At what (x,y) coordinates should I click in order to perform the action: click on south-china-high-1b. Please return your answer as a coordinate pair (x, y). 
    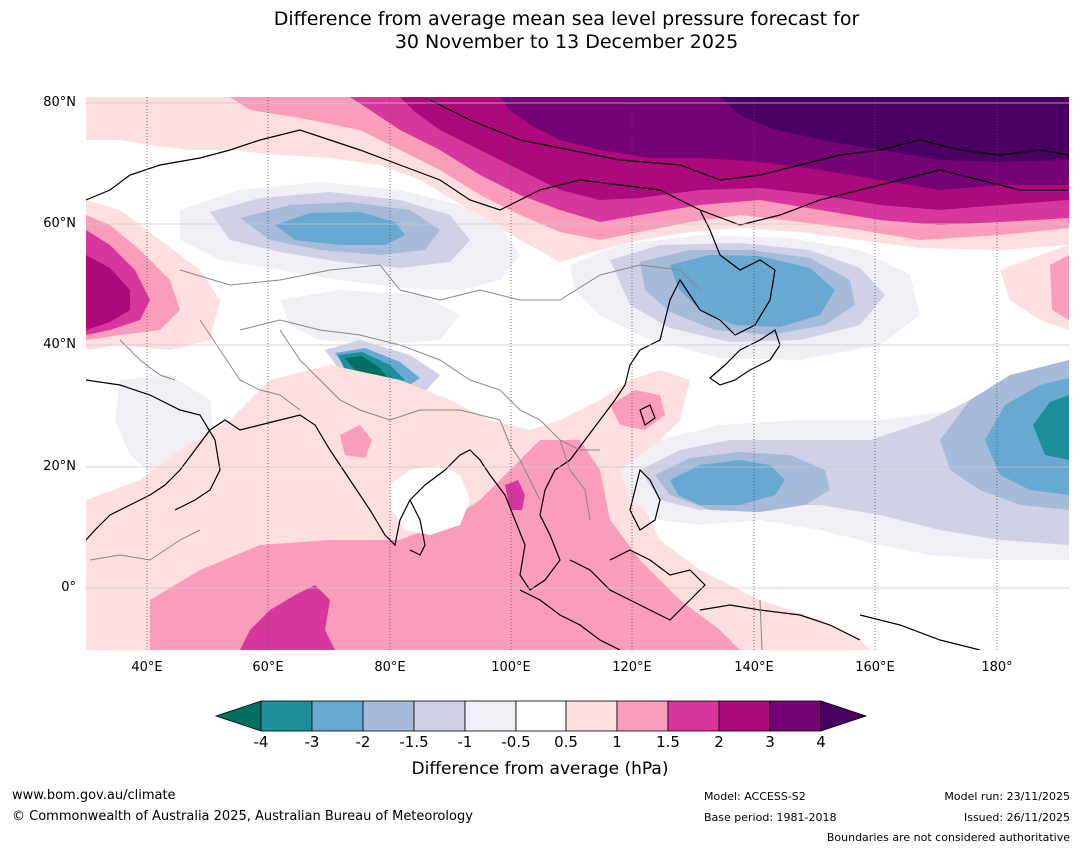
    Looking at the image, I should click on (356, 441).